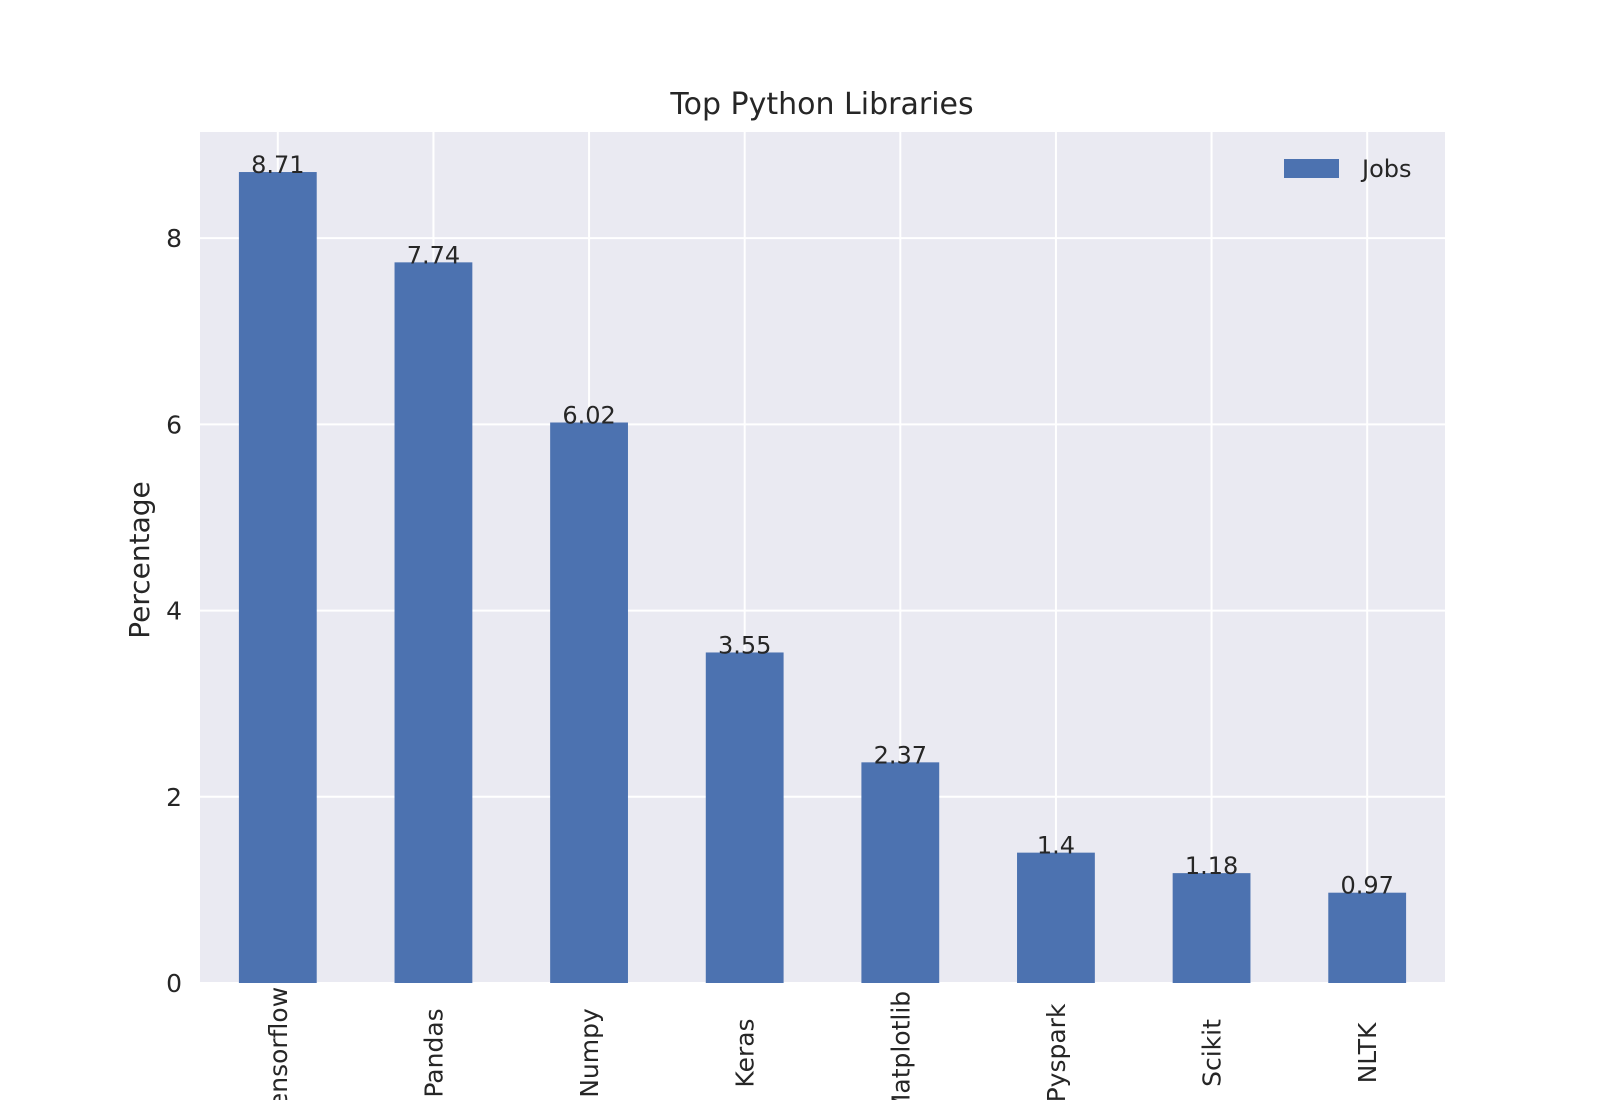 This screenshot has width=1600, height=1100. What do you see at coordinates (433, 255) in the screenshot?
I see `value-label-pandas: 7.74` at bounding box center [433, 255].